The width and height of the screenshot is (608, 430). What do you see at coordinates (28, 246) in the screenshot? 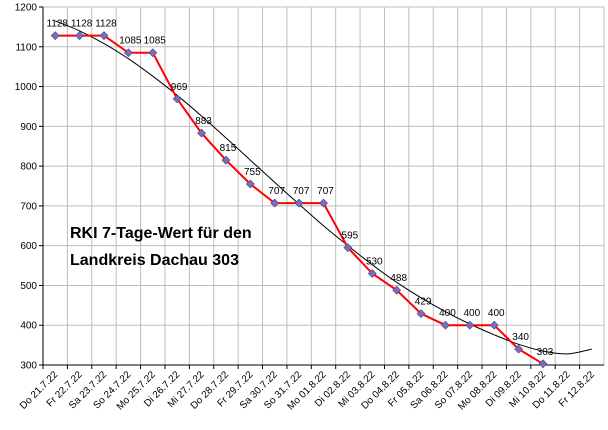
I see `y-tick-label: 600` at bounding box center [28, 246].